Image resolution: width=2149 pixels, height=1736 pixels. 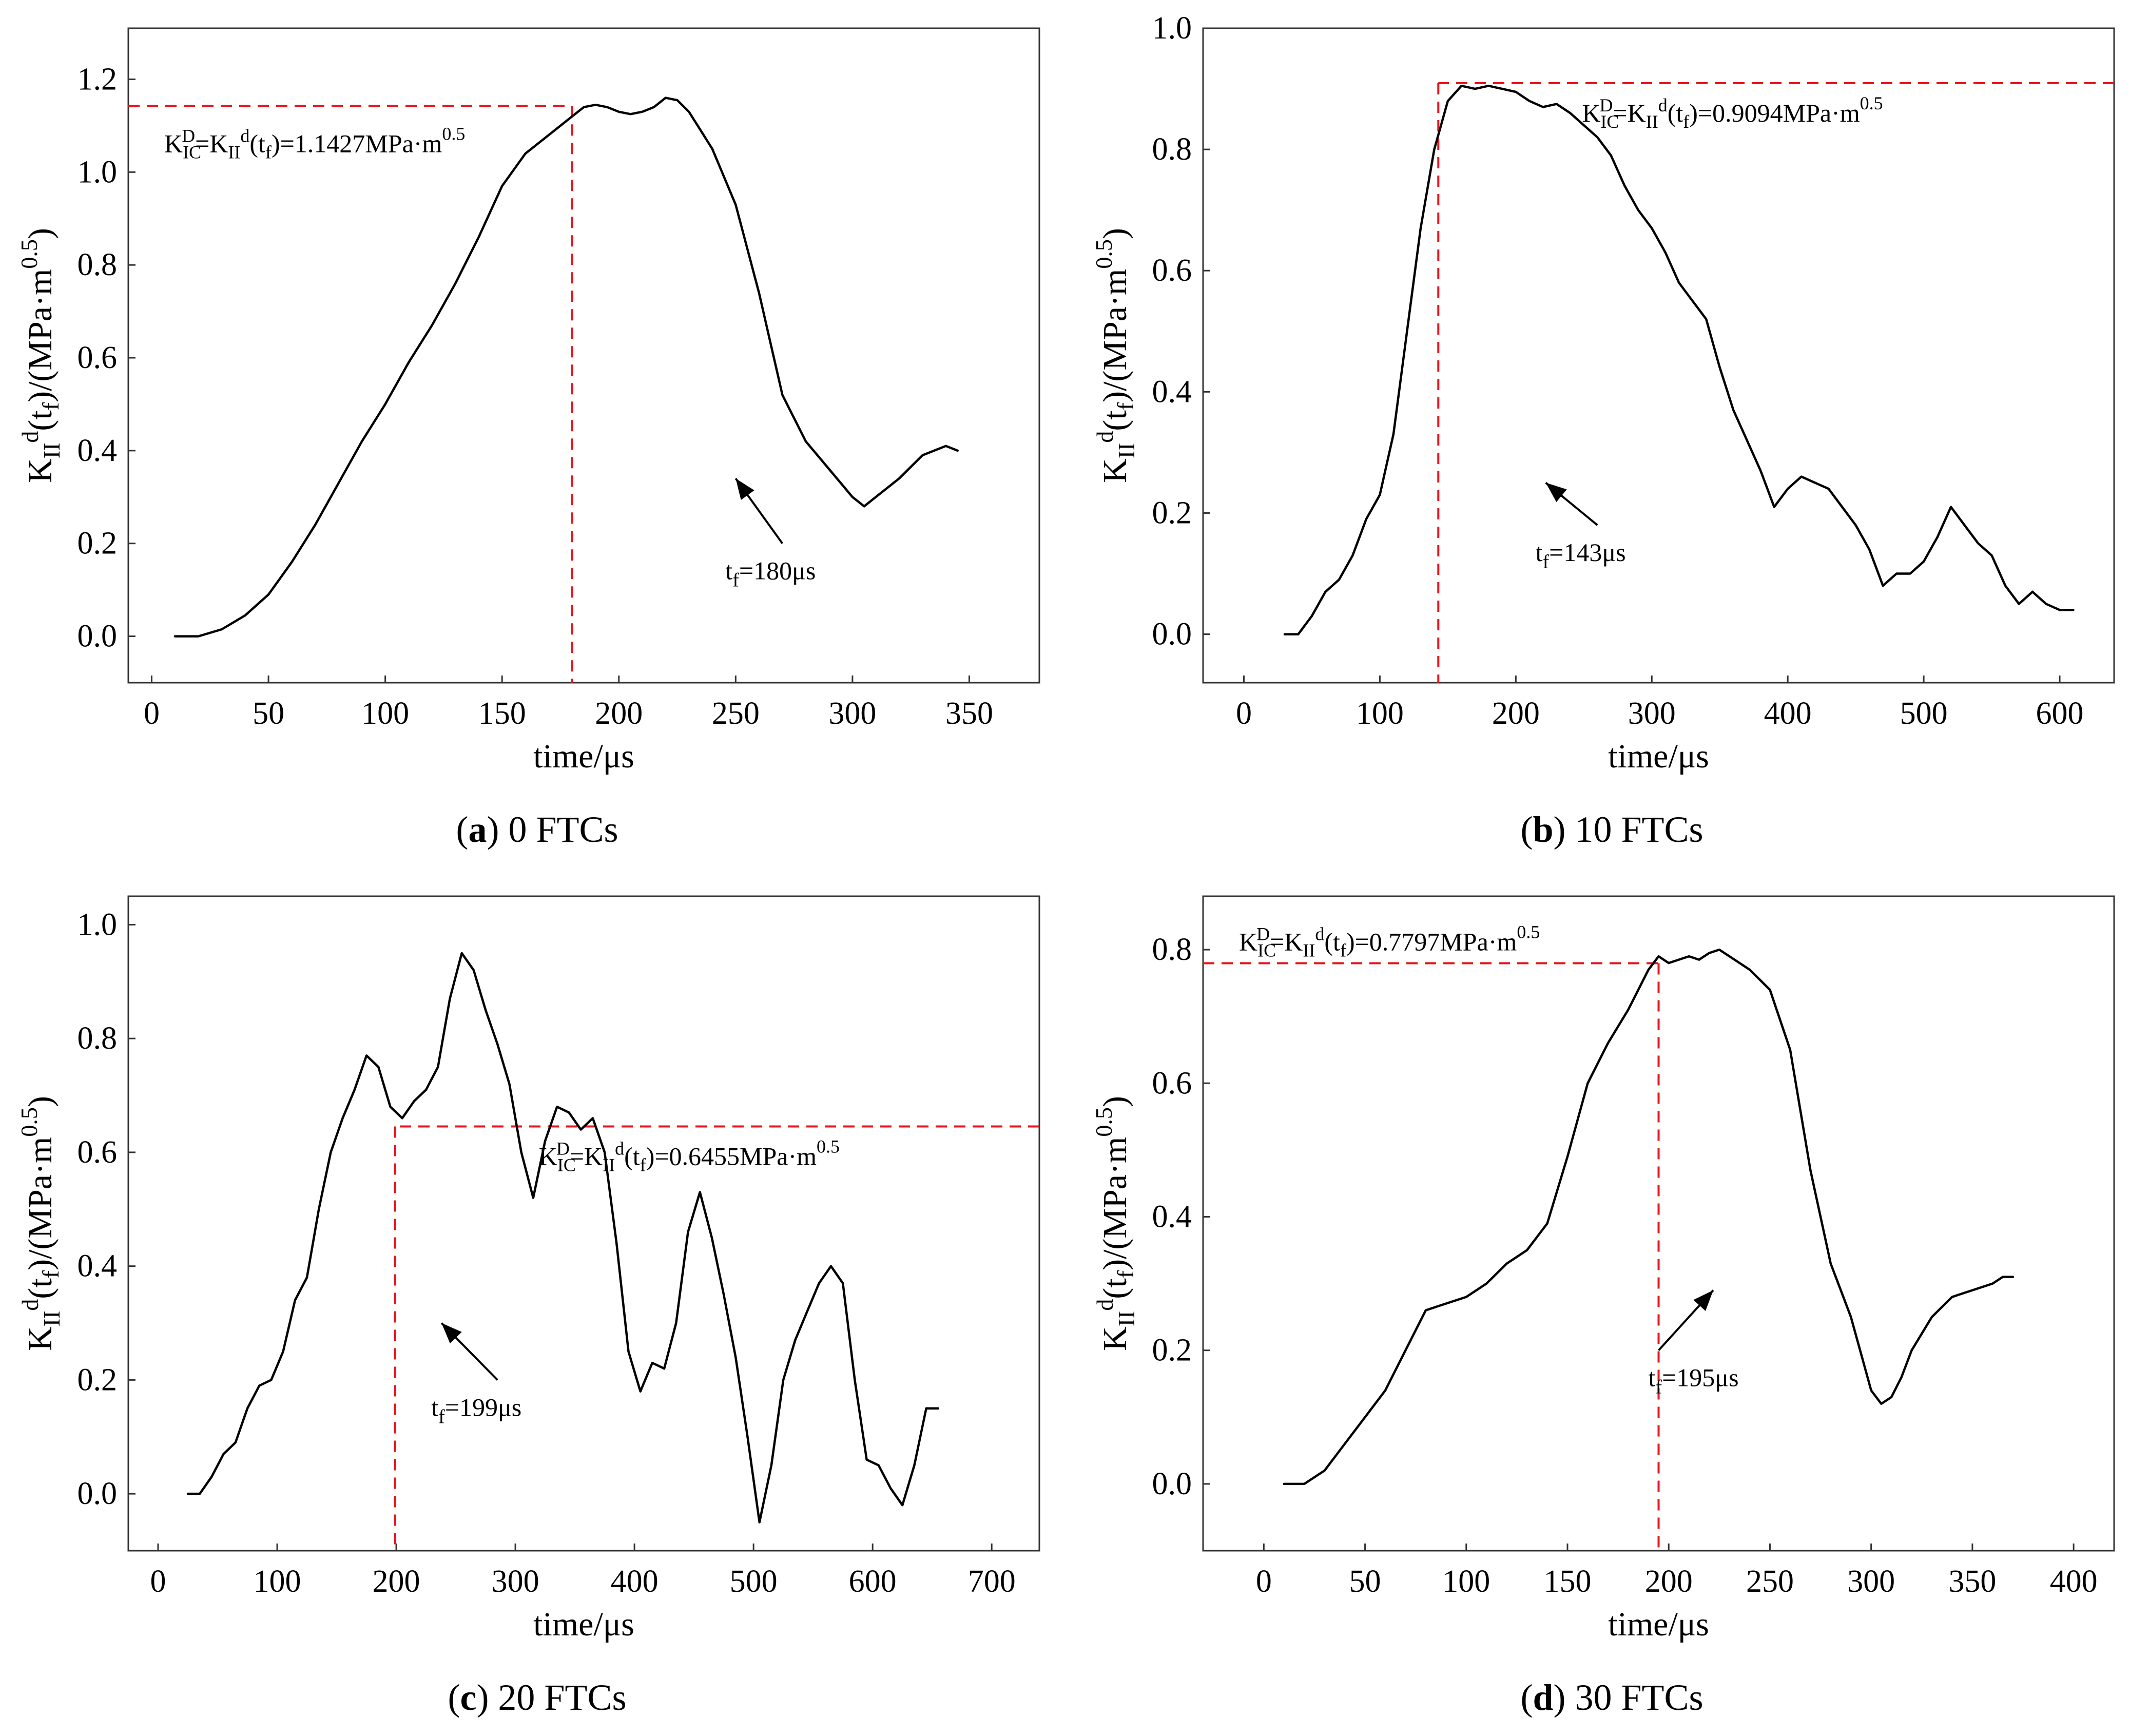 I want to click on tf-label: tf=195μs, so click(x=1694, y=1380).